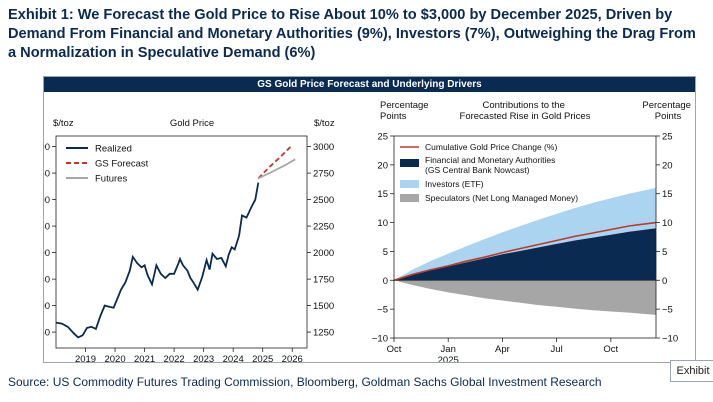 This screenshot has height=402, width=713. Describe the element at coordinates (47, 306) in the screenshot. I see `left-ytick-label: 1500` at that location.